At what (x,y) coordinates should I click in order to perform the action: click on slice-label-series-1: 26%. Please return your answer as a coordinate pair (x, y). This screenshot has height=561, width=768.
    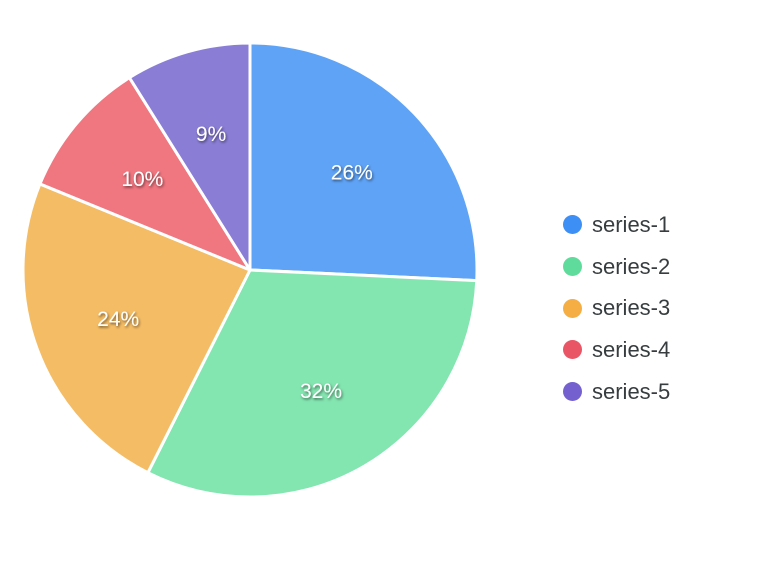
    Looking at the image, I should click on (352, 172).